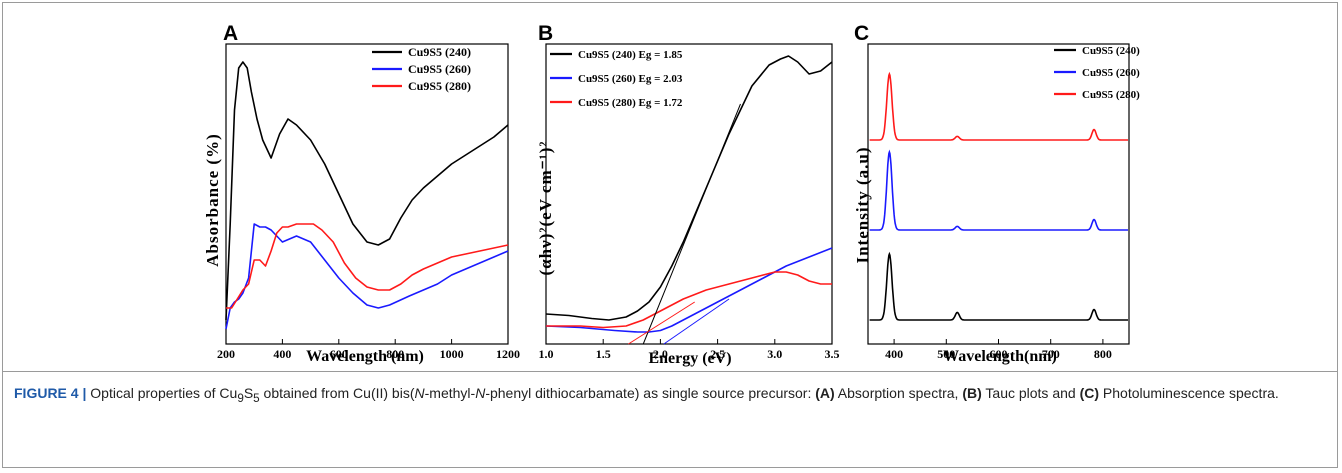 This screenshot has width=1342, height=473. I want to click on caption-text: Absorption spectra,, so click(898, 393).